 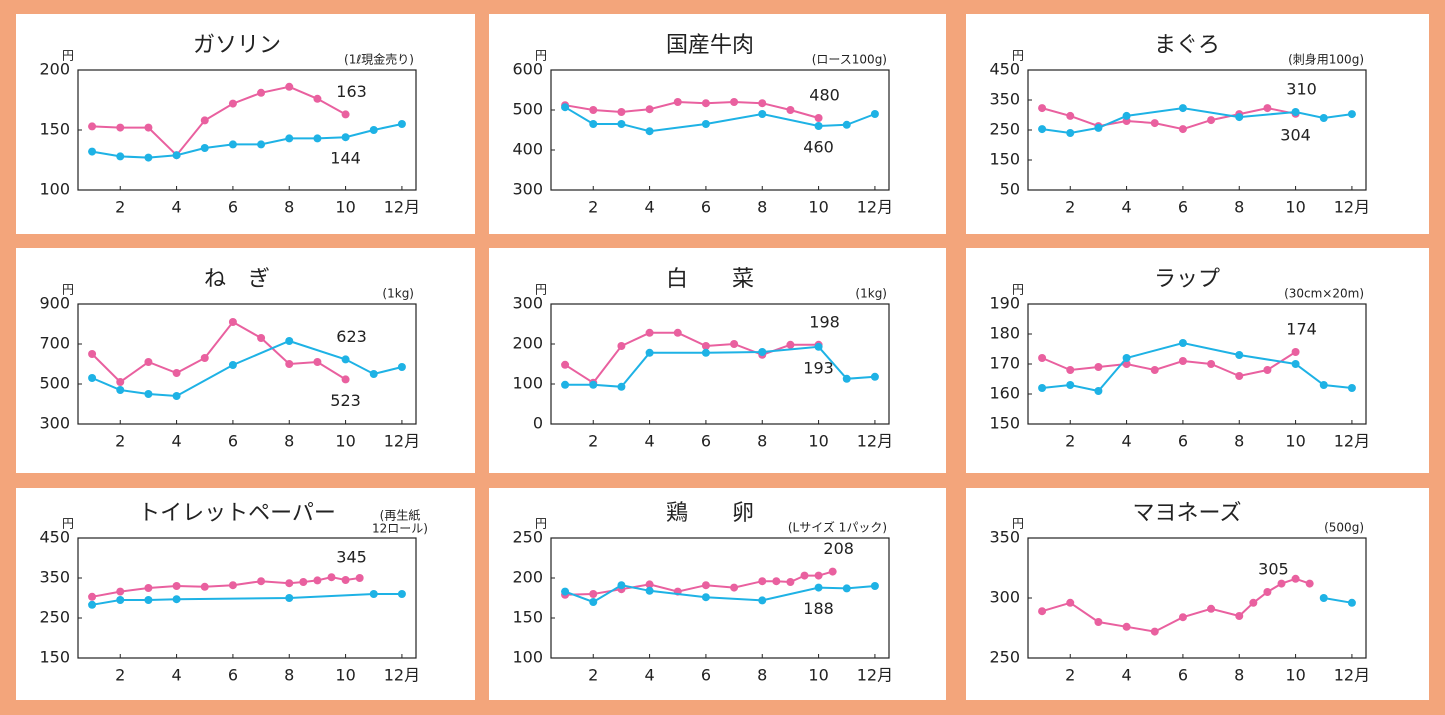 I want to click on y-tick-label: 200, so click(x=527, y=343).